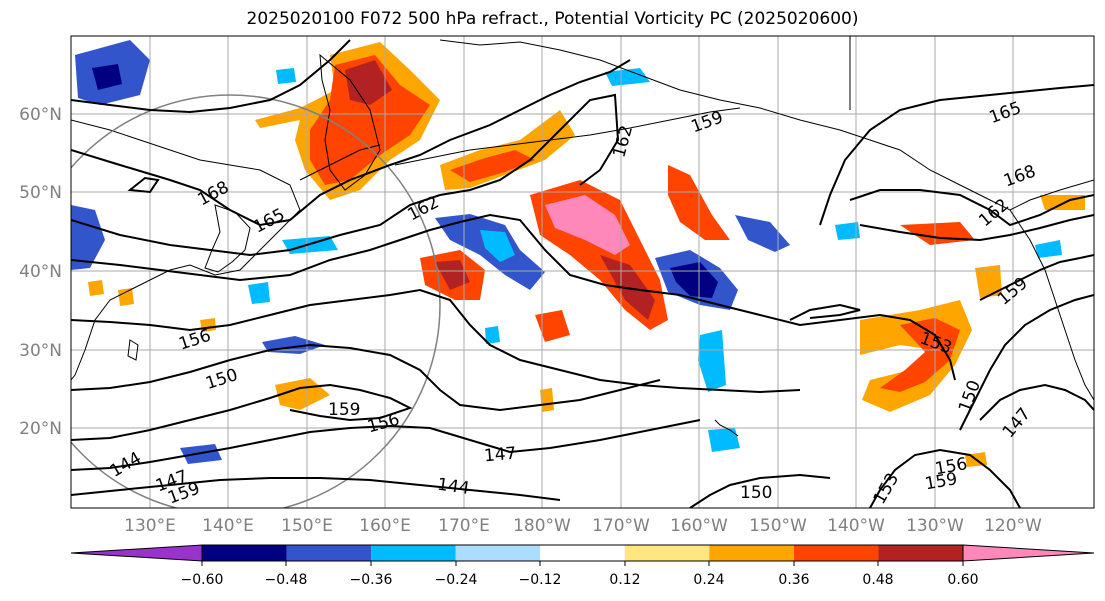 The image size is (1105, 601). Describe the element at coordinates (40, 193) in the screenshot. I see `lat-label: 50°N` at that location.